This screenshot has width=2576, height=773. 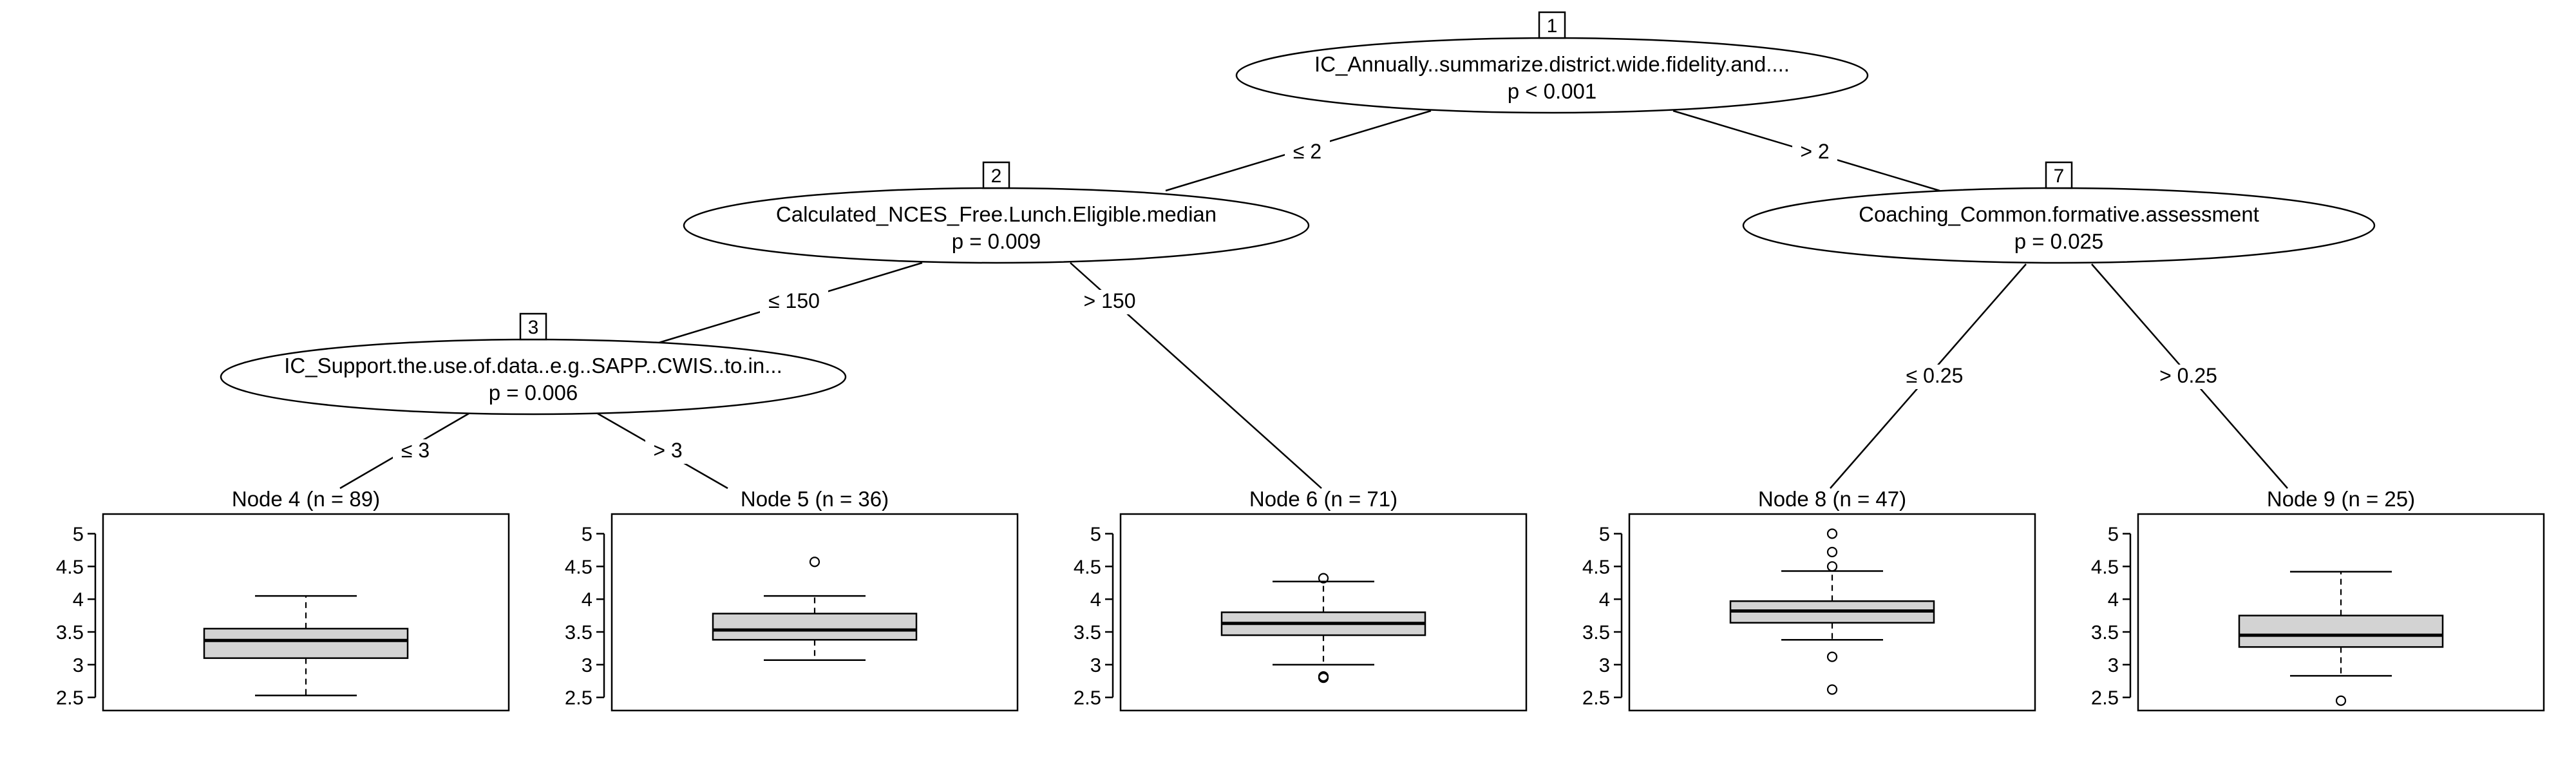 I want to click on edge-label-2-3: ≤ 150, so click(x=794, y=301).